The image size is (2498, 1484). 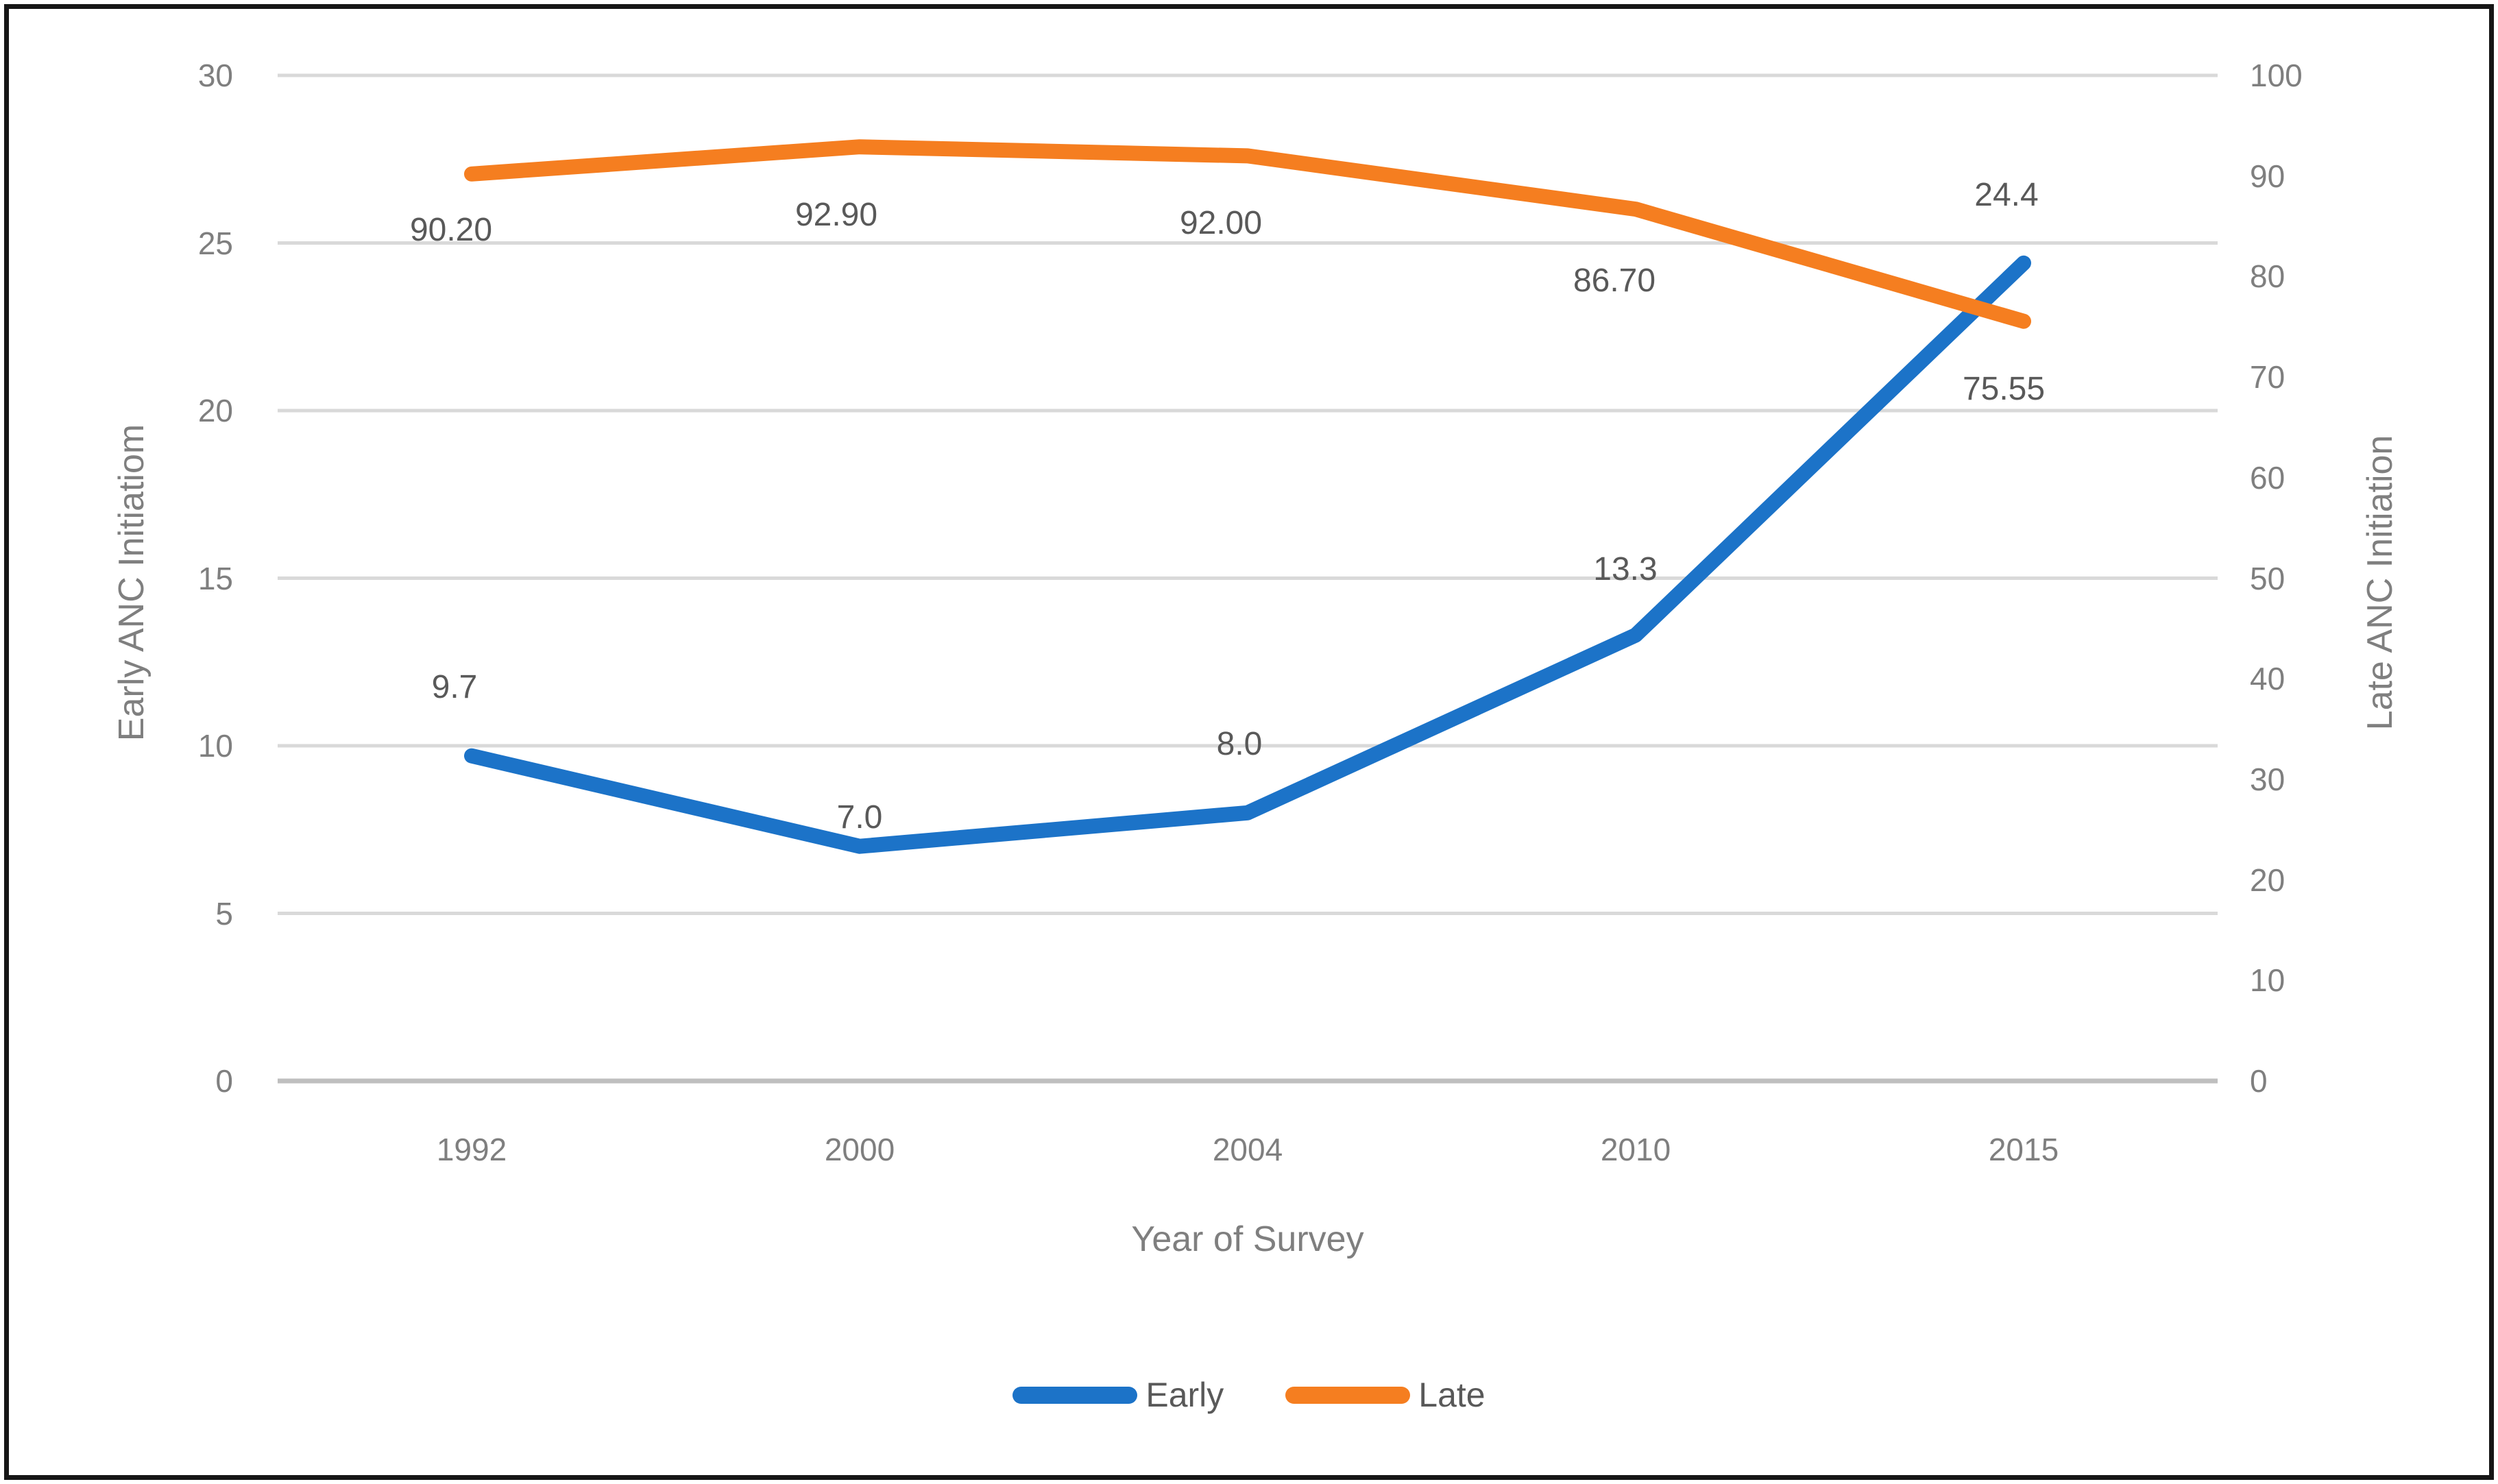 What do you see at coordinates (451, 229) in the screenshot?
I see `data-label-late: 90.20` at bounding box center [451, 229].